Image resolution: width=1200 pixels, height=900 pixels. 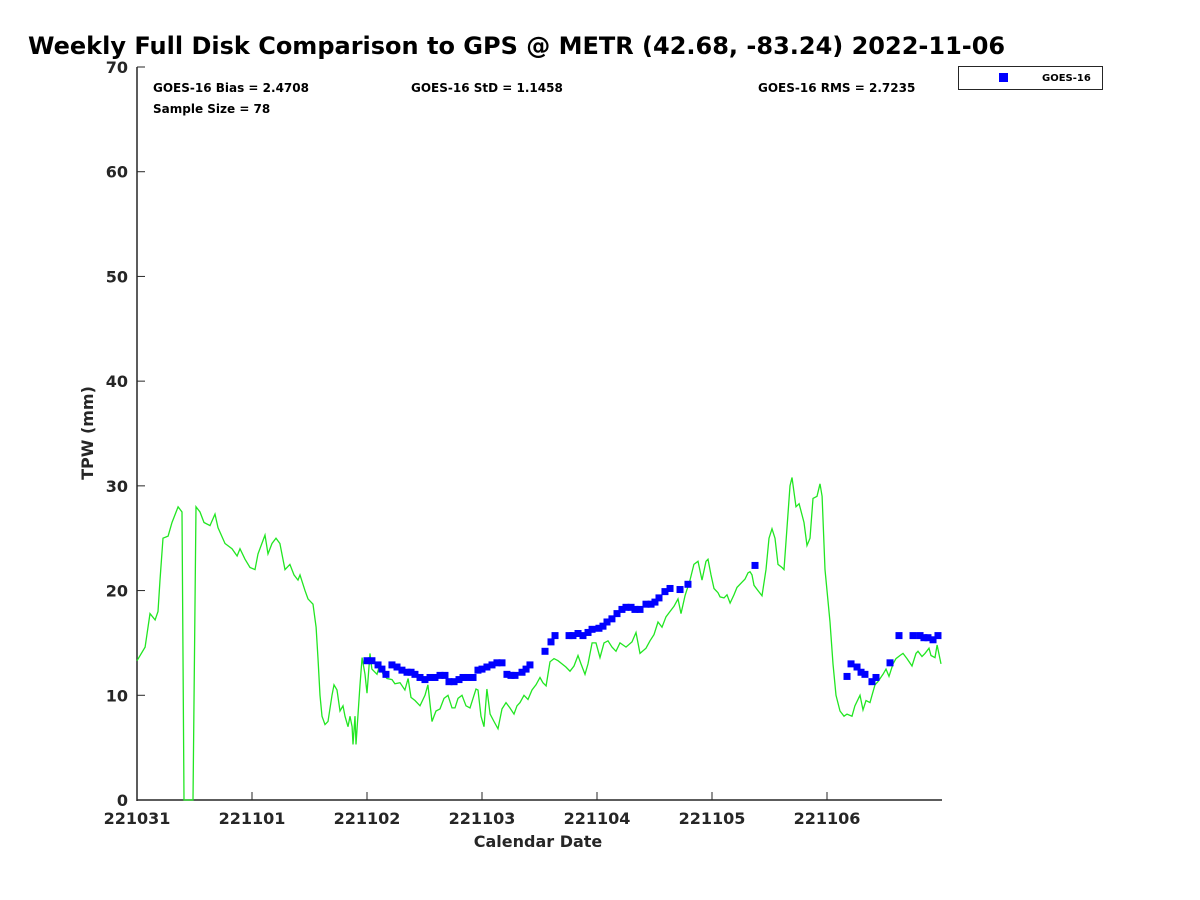 I want to click on x-tick-label: 221031, so click(x=137, y=818).